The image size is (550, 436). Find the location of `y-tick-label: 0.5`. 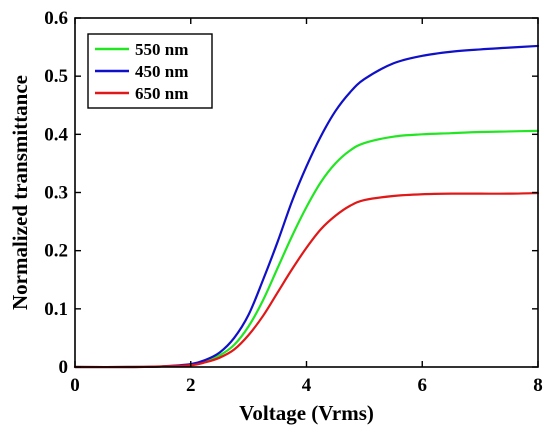

y-tick-label: 0.5 is located at coordinates (56, 76).